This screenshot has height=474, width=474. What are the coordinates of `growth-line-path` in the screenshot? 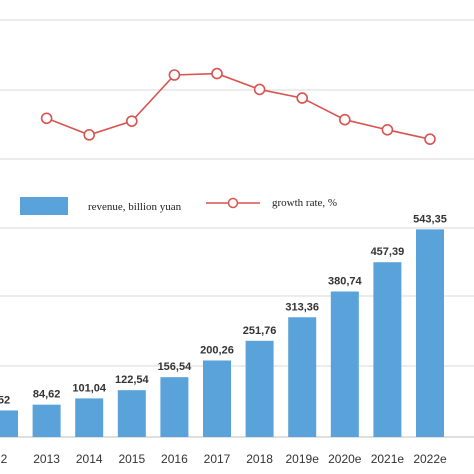 It's located at (238, 106).